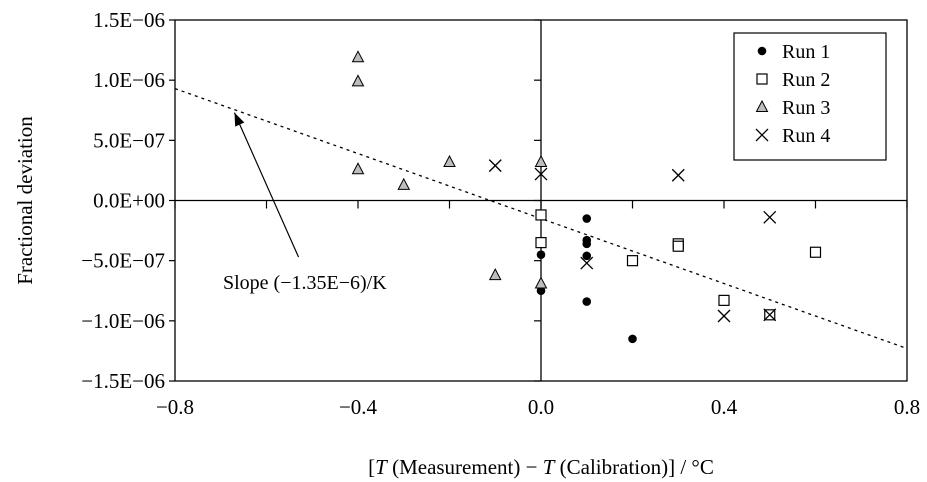 The image size is (927, 482). Describe the element at coordinates (239, 119) in the screenshot. I see `annotation-arrow-head` at that location.